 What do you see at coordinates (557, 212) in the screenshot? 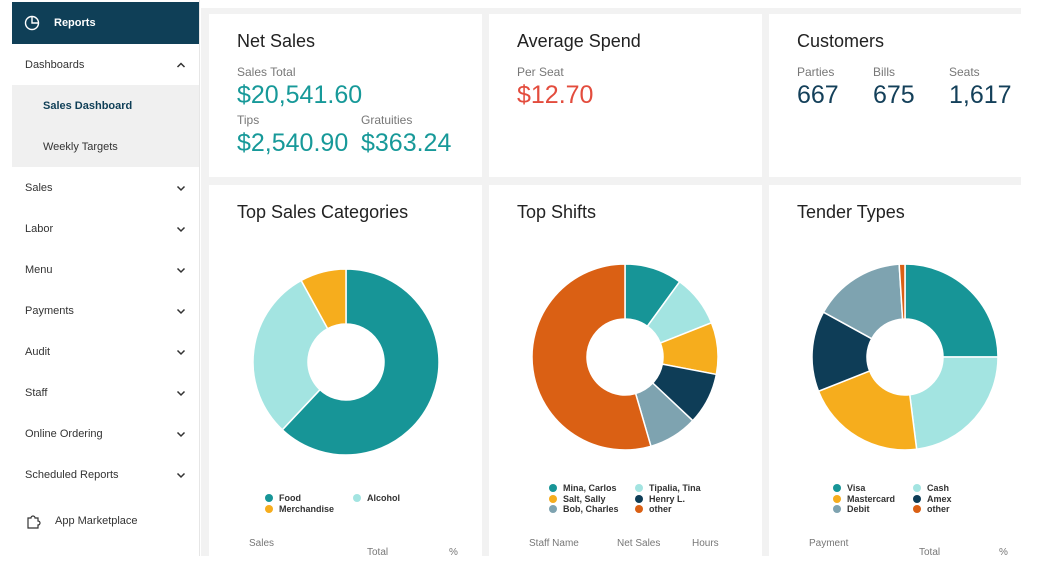
I see `card-title: Top Shifts` at bounding box center [557, 212].